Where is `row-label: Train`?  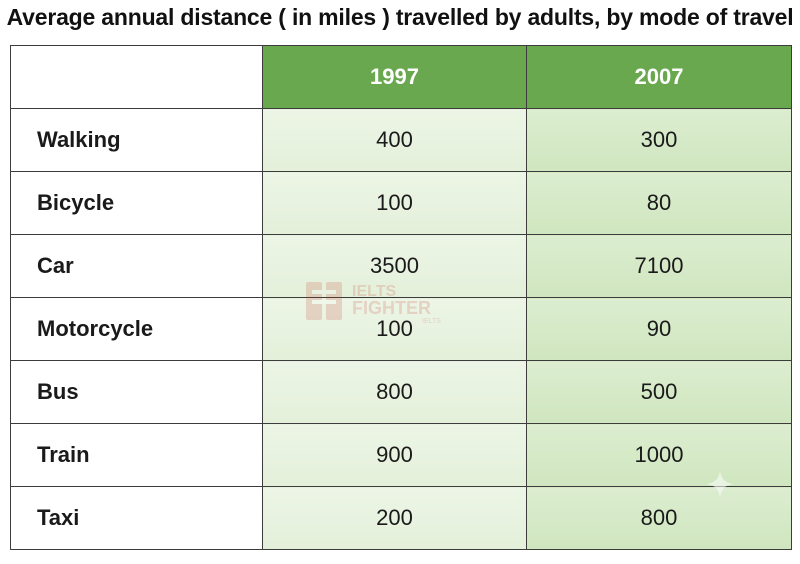 row-label: Train is located at coordinates (136, 455).